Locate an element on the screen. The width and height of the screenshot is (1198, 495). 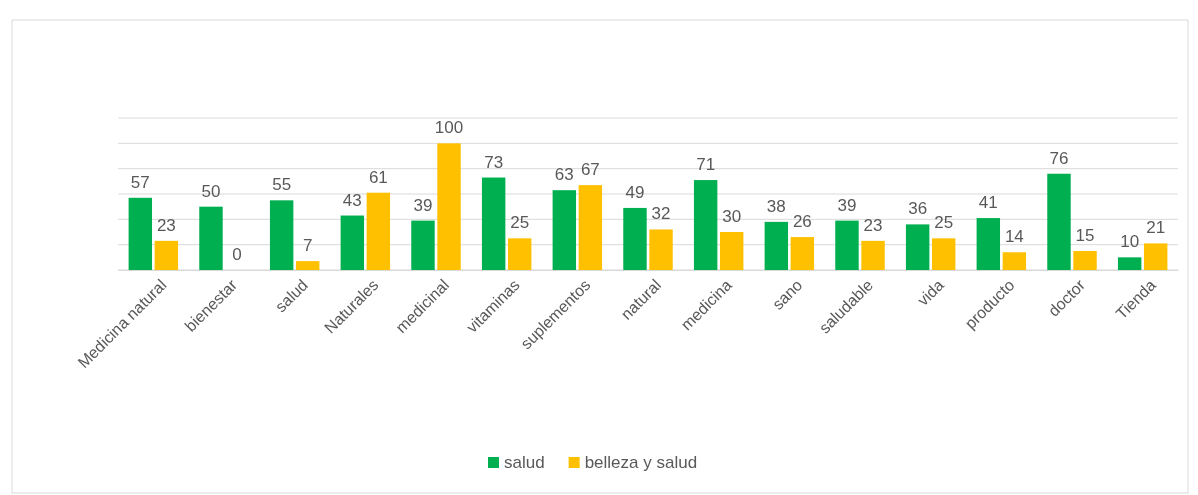
data-label: 38 is located at coordinates (776, 206).